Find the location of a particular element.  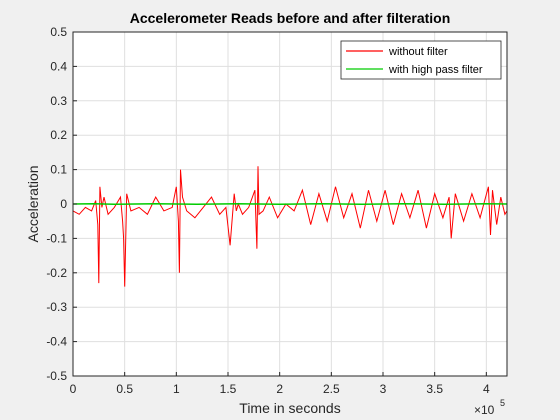

y-tick-label: -0.2 is located at coordinates (56, 273).